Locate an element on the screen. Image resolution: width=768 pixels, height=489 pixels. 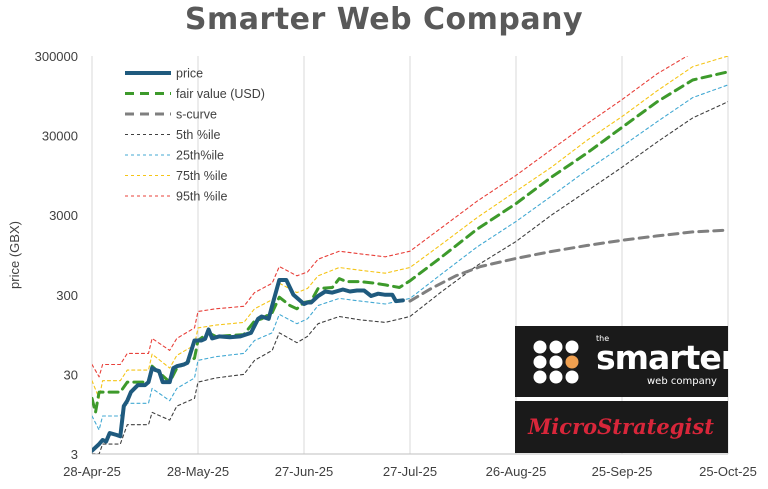
legend-label: 75th %ile is located at coordinates (201, 176).